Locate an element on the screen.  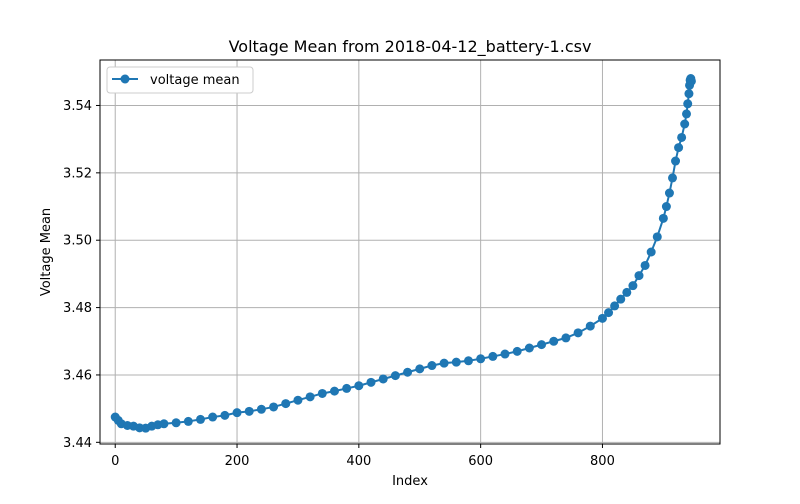
legend-box is located at coordinates (180, 80).